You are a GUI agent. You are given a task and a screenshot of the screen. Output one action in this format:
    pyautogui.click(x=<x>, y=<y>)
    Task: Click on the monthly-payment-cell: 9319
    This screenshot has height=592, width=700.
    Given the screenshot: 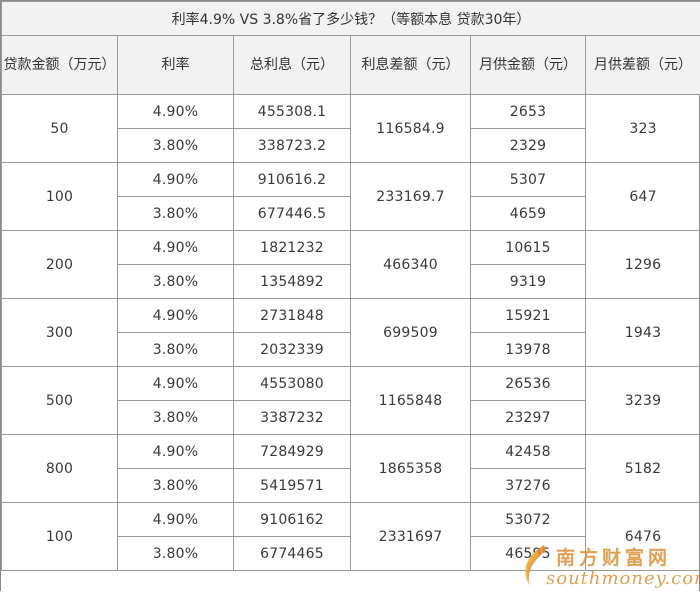 What is the action you would take?
    pyautogui.click(x=528, y=282)
    